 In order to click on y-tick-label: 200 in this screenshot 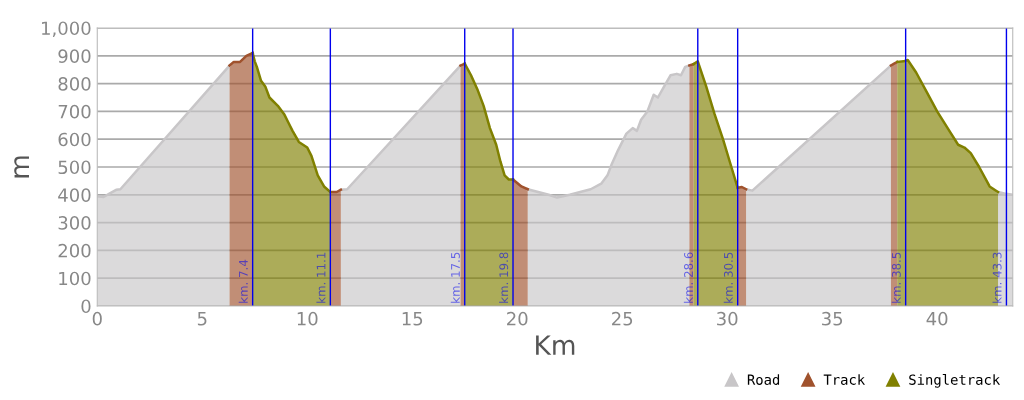, I will do `click(74, 250)`.